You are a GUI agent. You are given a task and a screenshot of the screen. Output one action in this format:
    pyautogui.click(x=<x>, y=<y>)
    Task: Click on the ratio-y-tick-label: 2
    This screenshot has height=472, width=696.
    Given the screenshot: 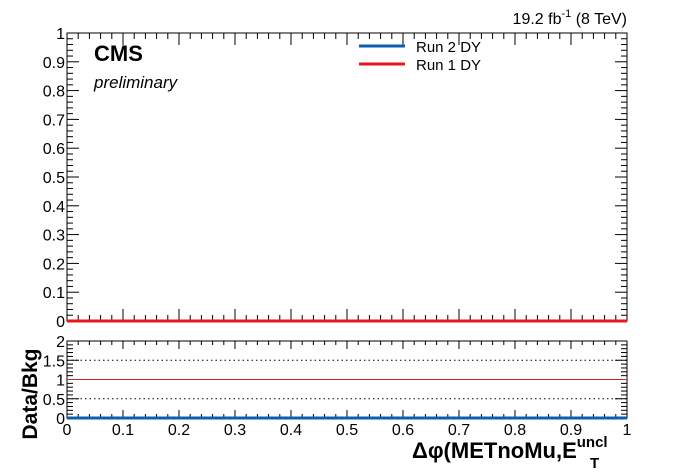 What is the action you would take?
    pyautogui.click(x=60, y=342)
    